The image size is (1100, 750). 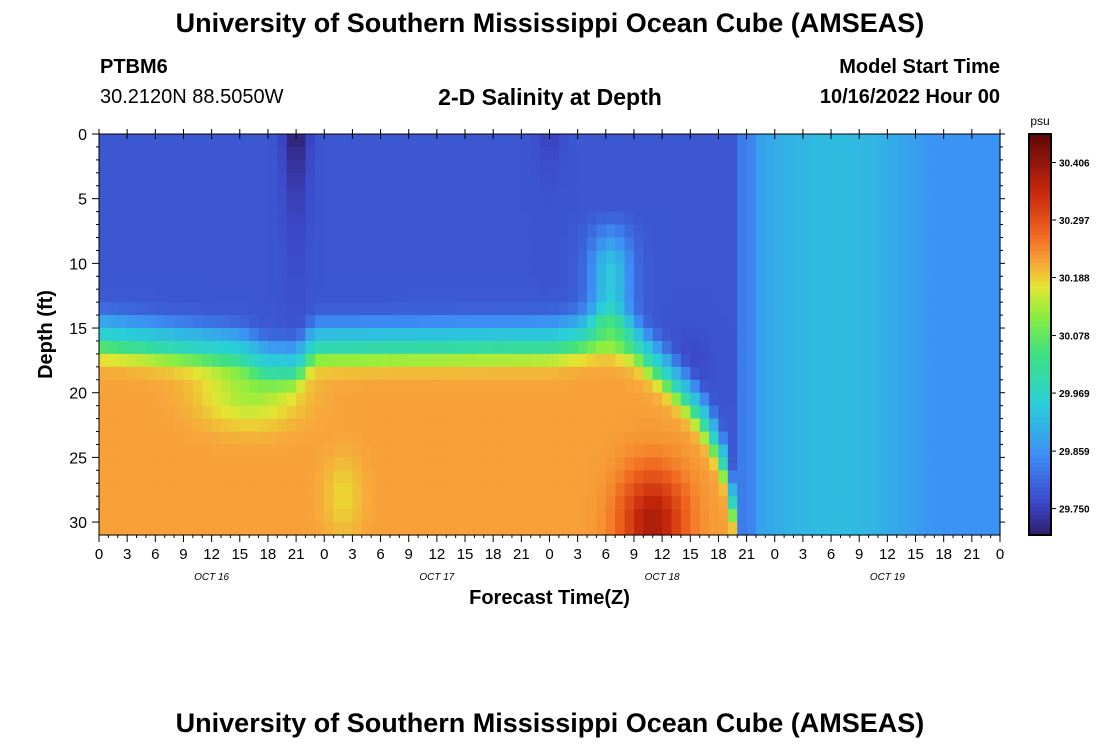 I want to click on x-tick-label: 3, so click(x=577, y=554).